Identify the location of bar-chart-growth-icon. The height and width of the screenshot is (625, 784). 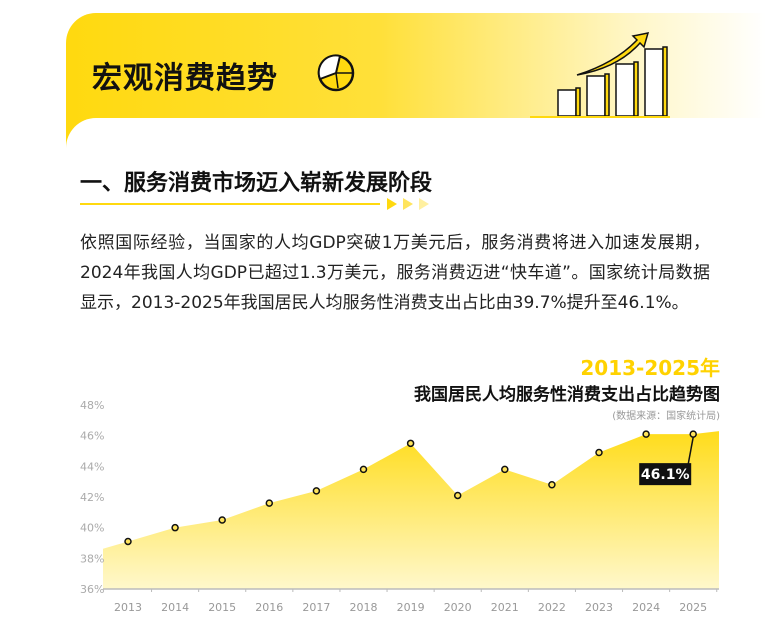
(600, 75).